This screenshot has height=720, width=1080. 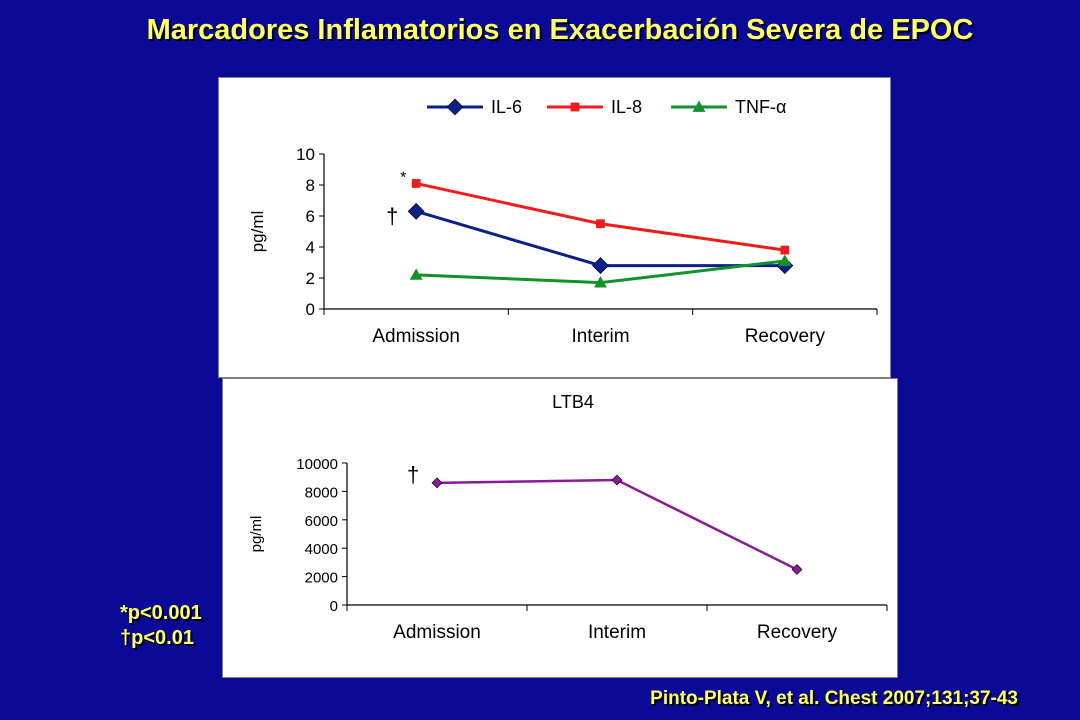 What do you see at coordinates (403, 177) in the screenshot?
I see `annotation-asterisk: *` at bounding box center [403, 177].